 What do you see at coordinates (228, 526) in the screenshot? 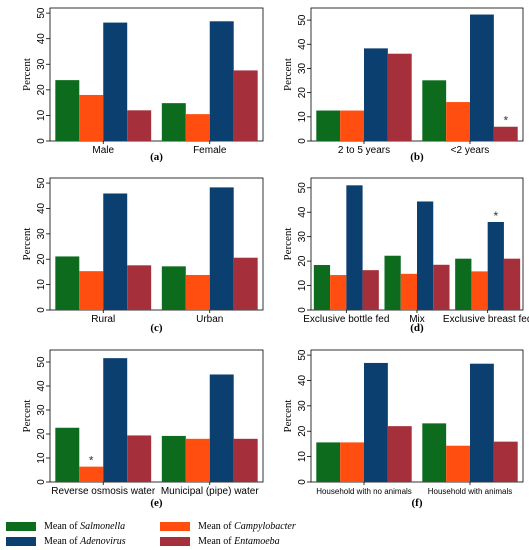
I see `legend-item-campylobacter: Mean of Campylobacter` at bounding box center [228, 526].